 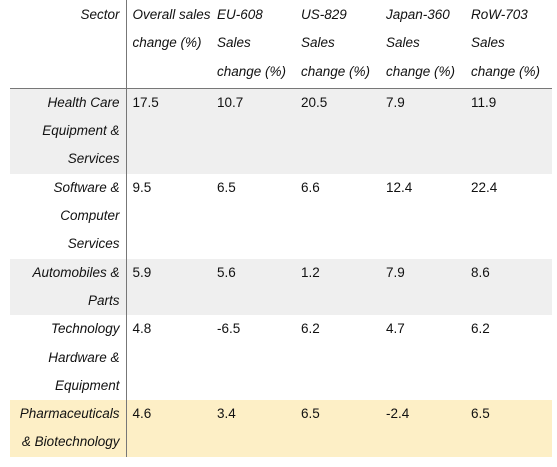 I want to click on us-cell: 6.5, so click(x=337, y=428).